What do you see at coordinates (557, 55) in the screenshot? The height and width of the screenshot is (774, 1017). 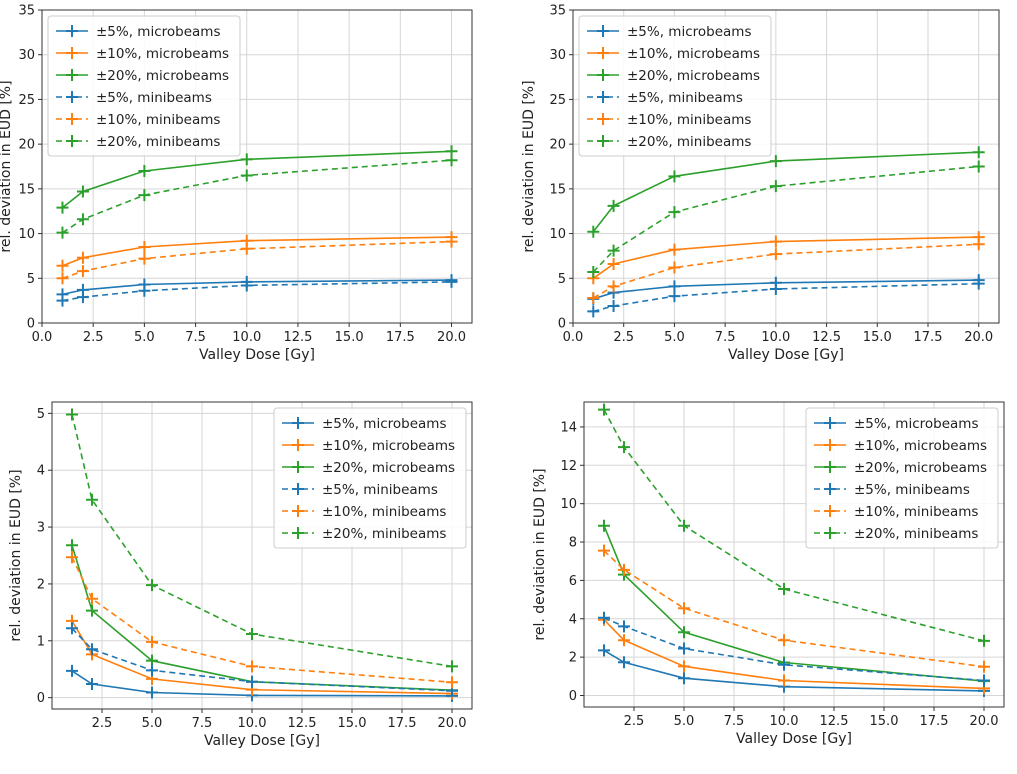 I see `y-tick-label: 30` at bounding box center [557, 55].